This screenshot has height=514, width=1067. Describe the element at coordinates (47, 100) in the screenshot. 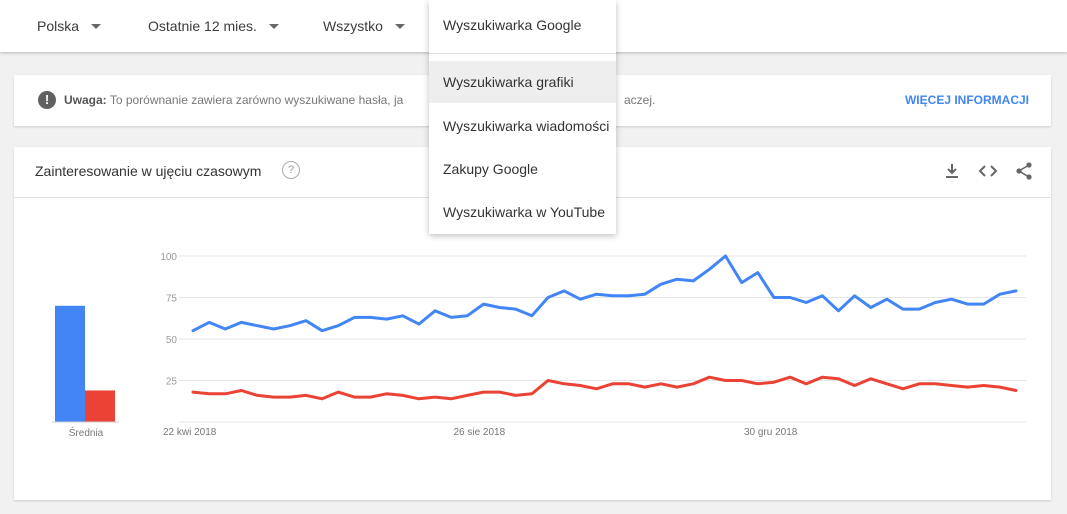

I see `exclamation-icon: !` at that location.